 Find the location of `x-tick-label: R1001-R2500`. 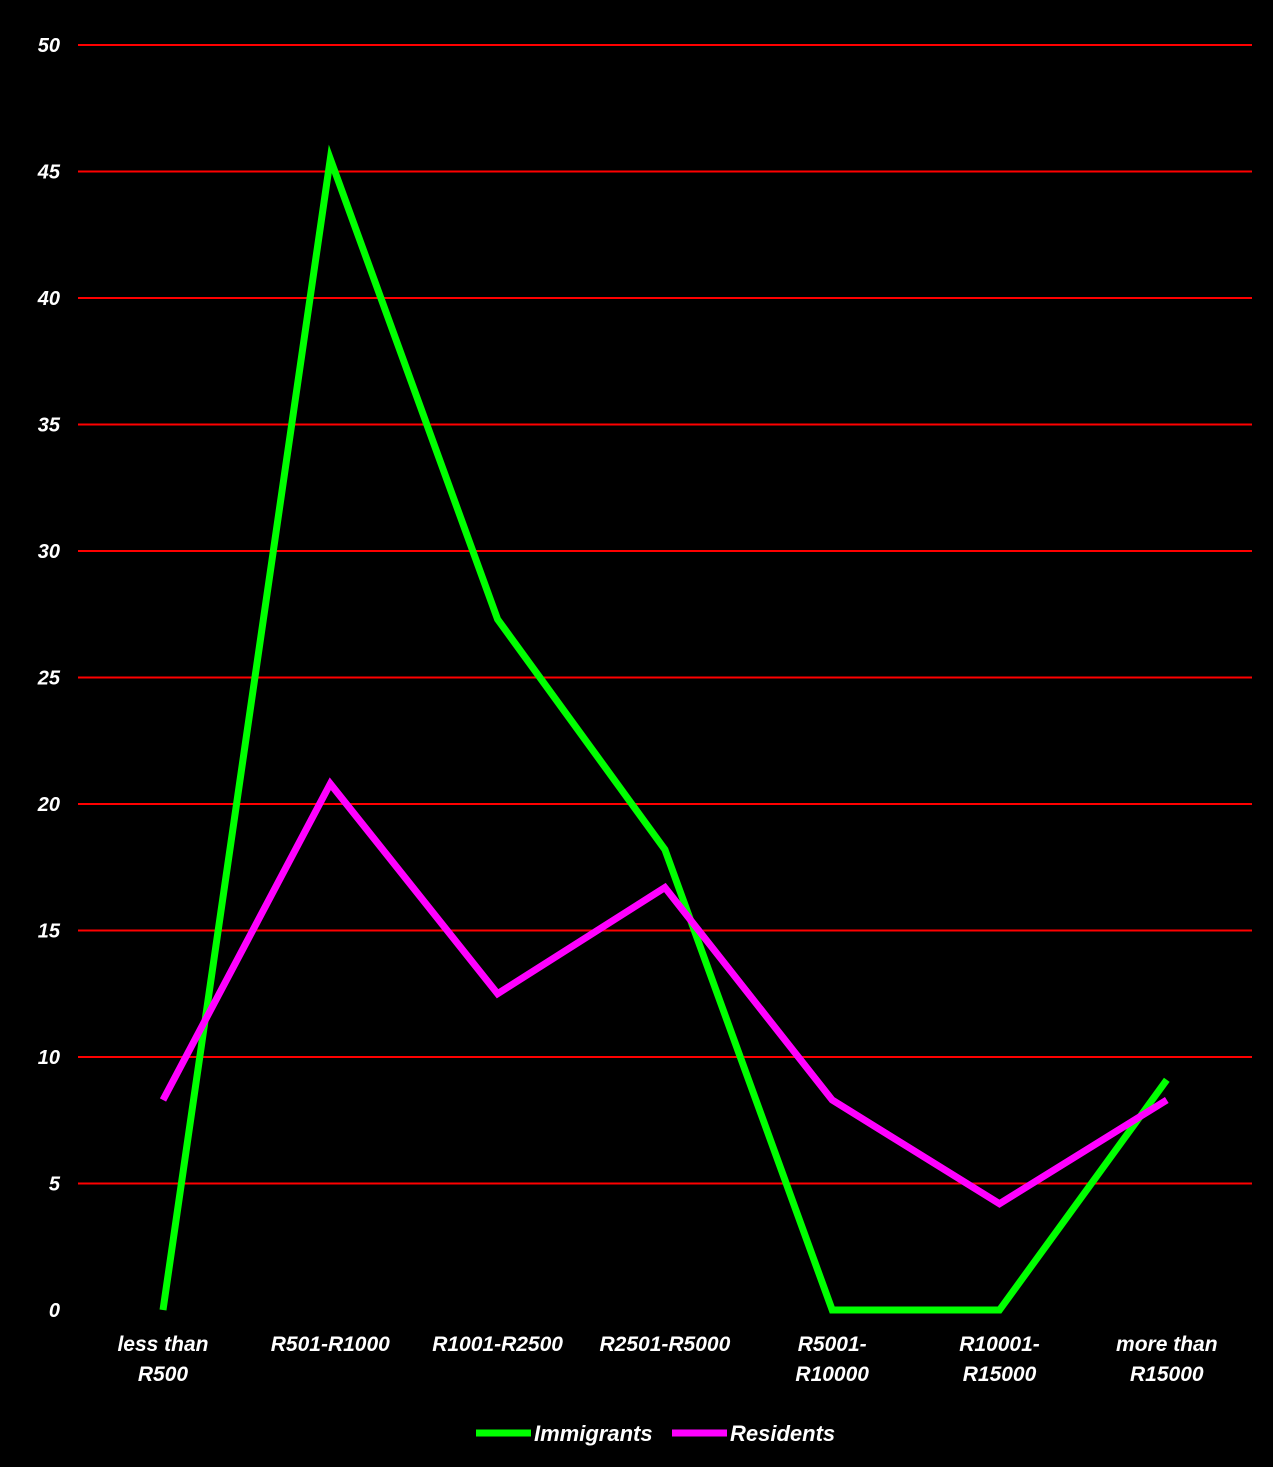

x-tick-label: R1001-R2500 is located at coordinates (497, 1344).